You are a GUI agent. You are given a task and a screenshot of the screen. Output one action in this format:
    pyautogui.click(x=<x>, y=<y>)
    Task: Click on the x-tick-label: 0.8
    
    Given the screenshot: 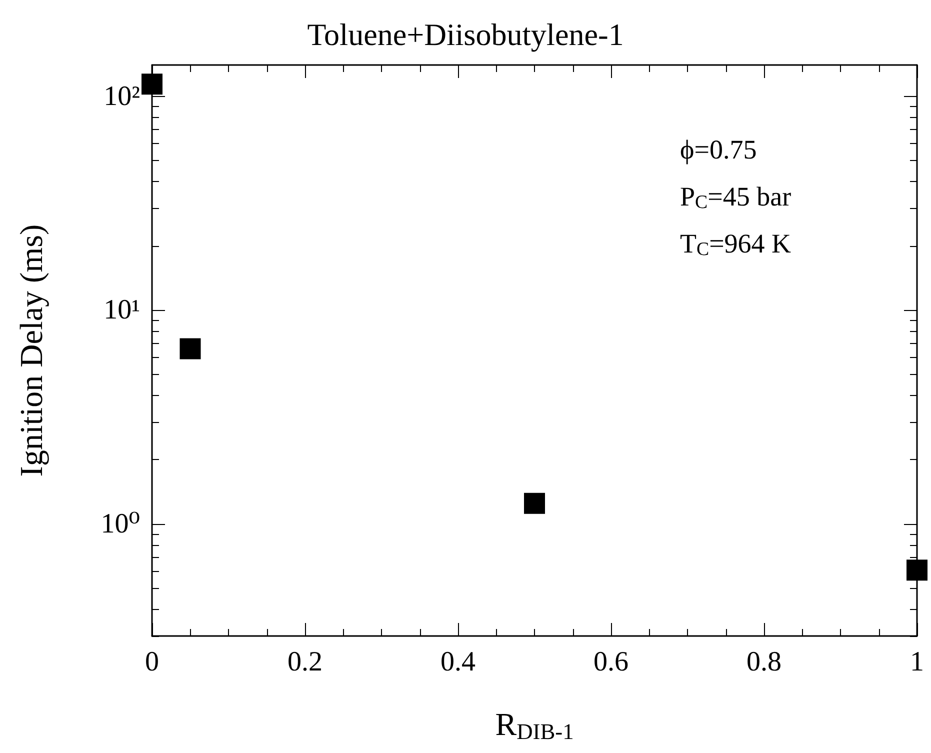 What is the action you would take?
    pyautogui.click(x=764, y=662)
    